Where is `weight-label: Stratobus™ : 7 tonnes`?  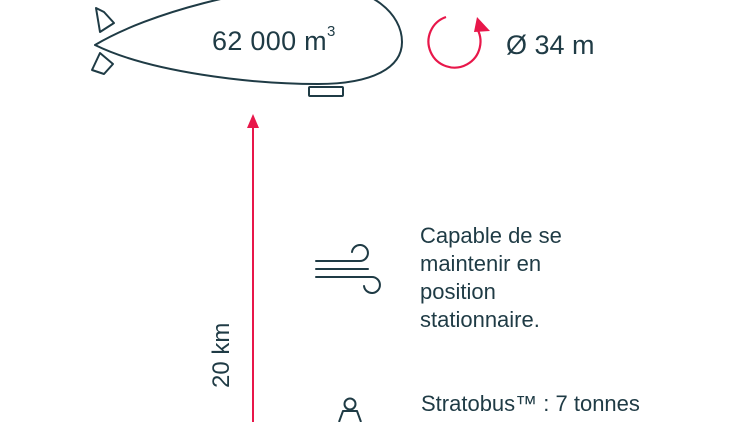 weight-label: Stratobus™ : 7 tonnes is located at coordinates (530, 403).